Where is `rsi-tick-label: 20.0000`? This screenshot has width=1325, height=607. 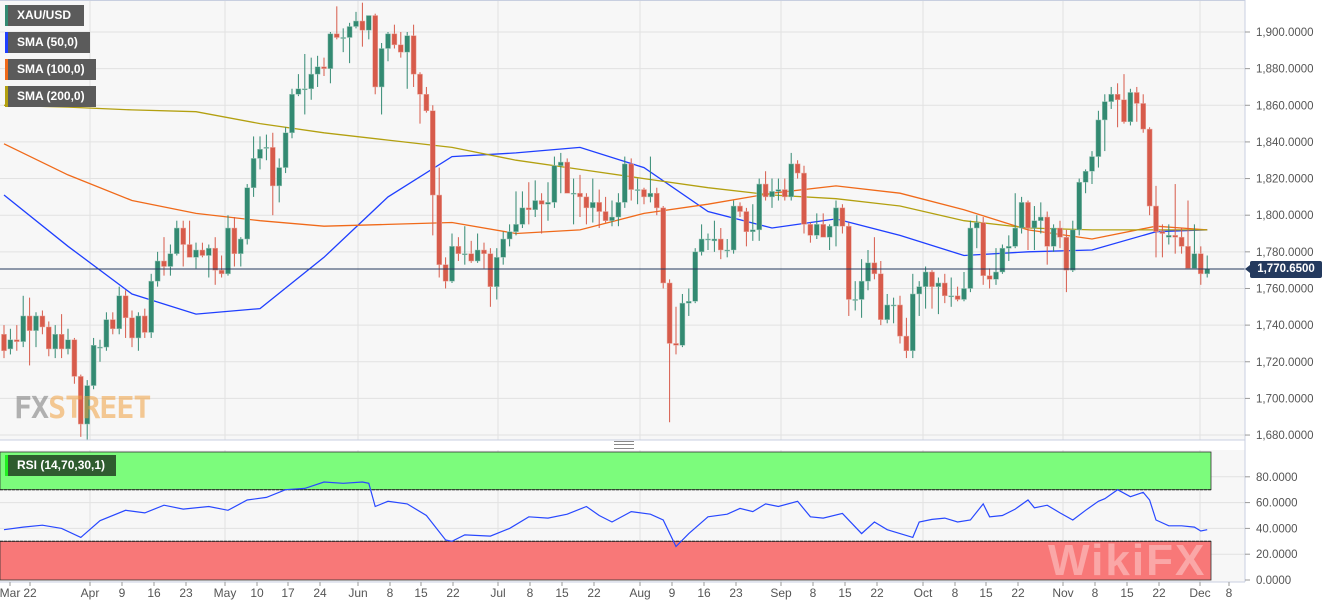 rsi-tick-label: 20.0000 is located at coordinates (1277, 555).